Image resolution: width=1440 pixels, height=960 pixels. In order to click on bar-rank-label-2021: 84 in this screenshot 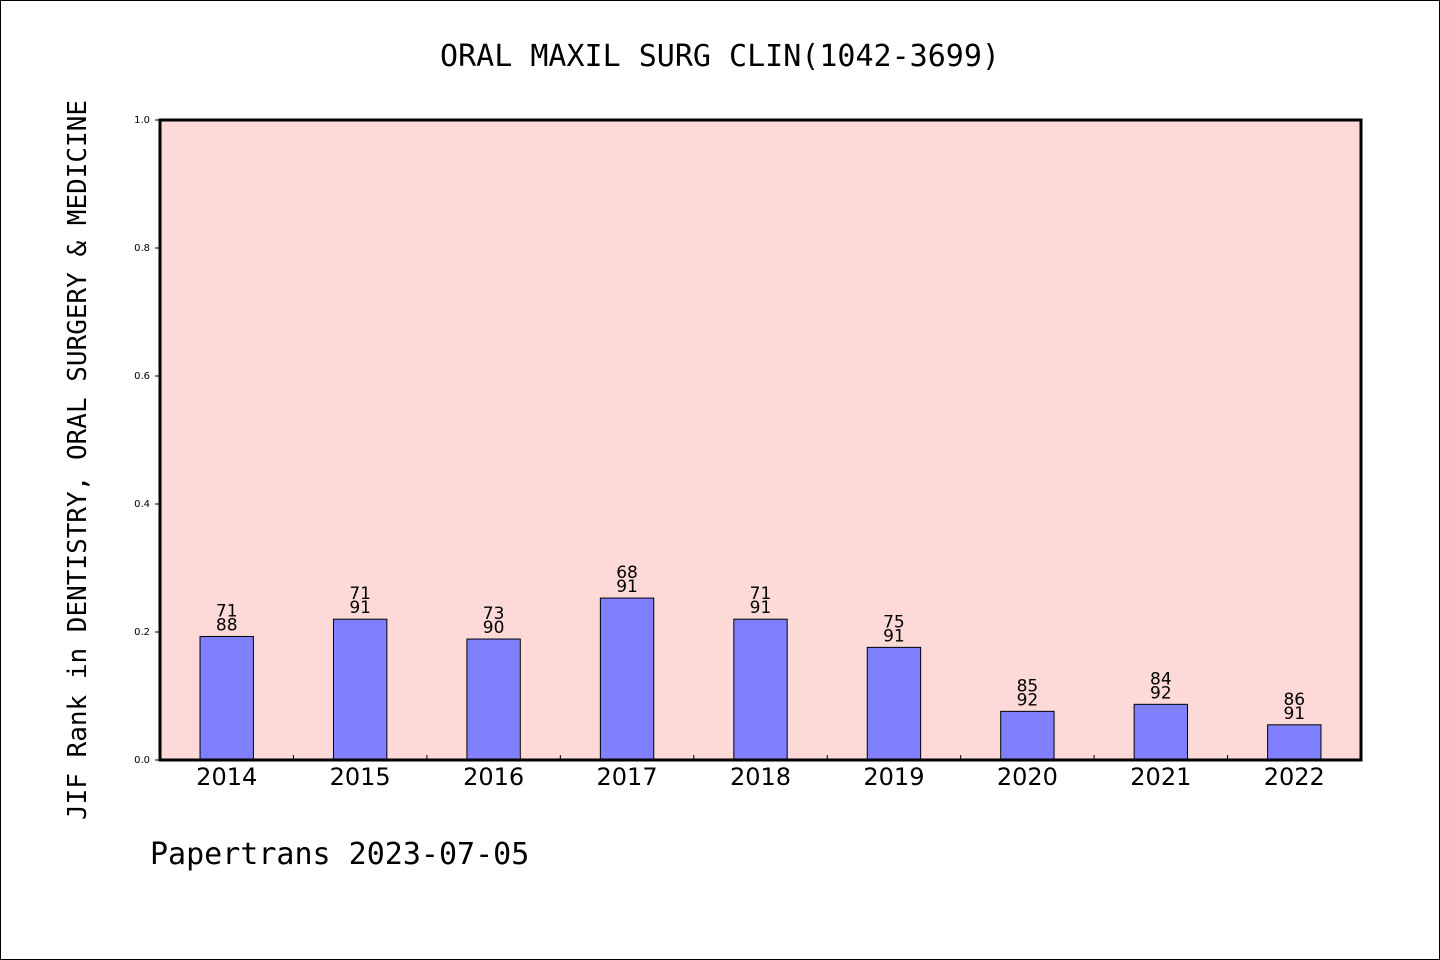, I will do `click(1161, 679)`.